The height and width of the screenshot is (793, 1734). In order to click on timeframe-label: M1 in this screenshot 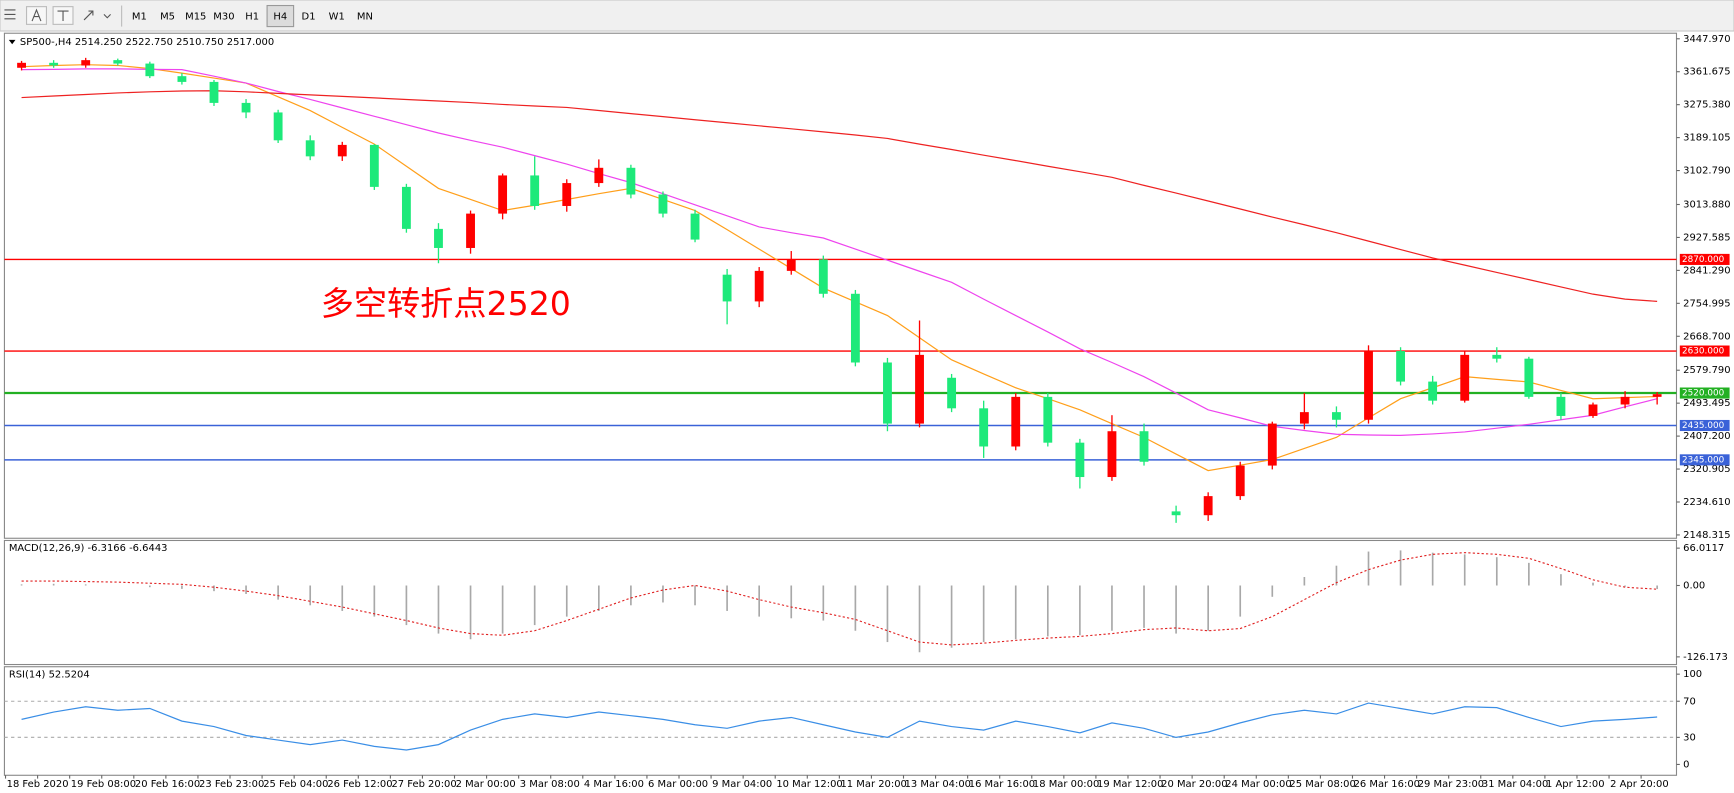, I will do `click(139, 17)`.